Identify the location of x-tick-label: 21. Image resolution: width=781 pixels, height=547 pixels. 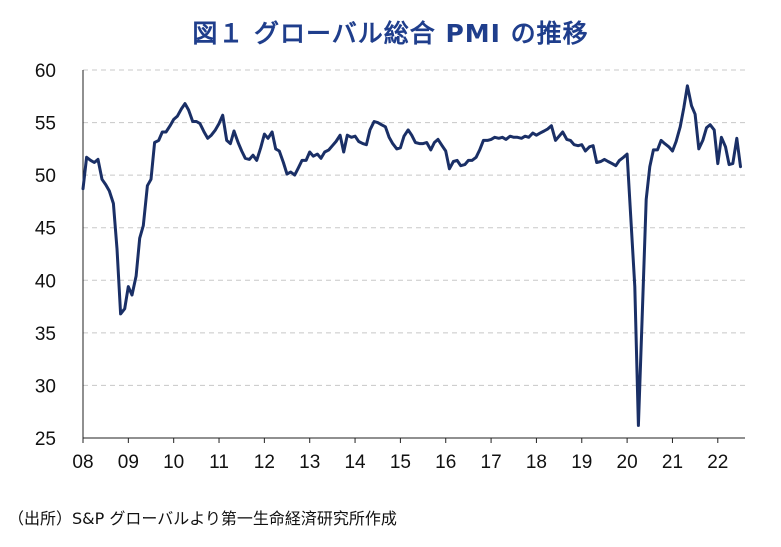
(672, 462).